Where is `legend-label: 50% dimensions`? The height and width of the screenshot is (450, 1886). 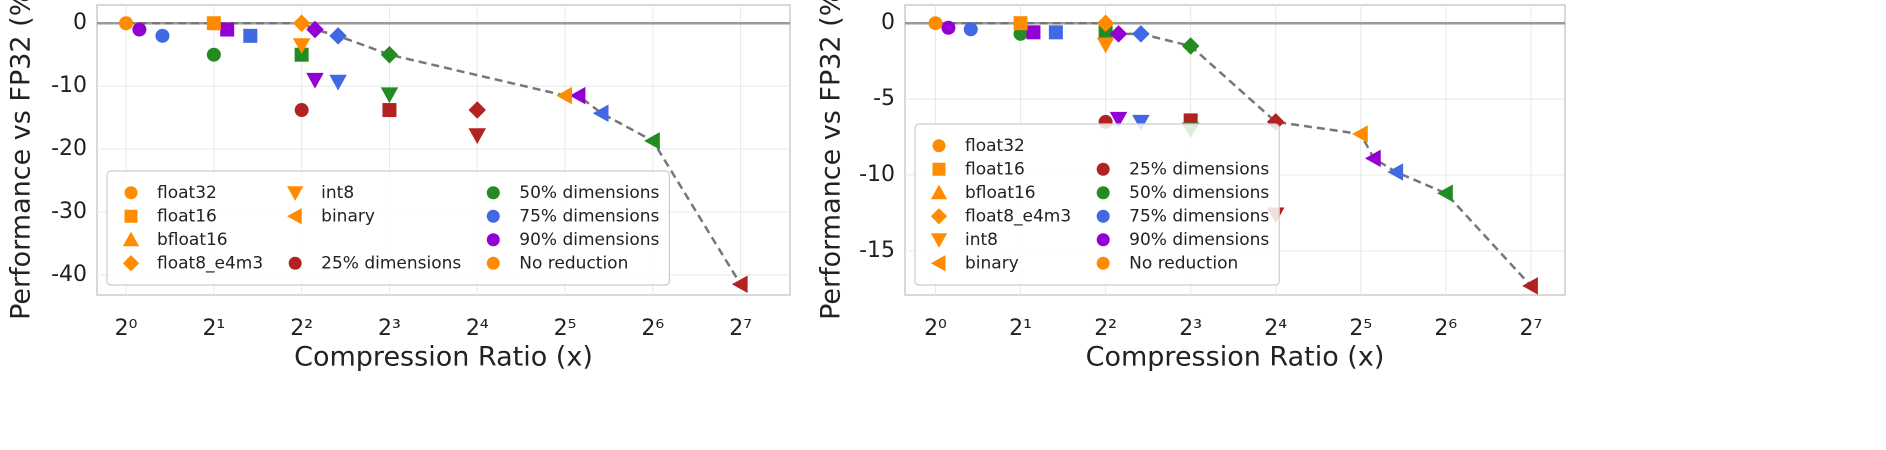
legend-label: 50% dimensions is located at coordinates (589, 193).